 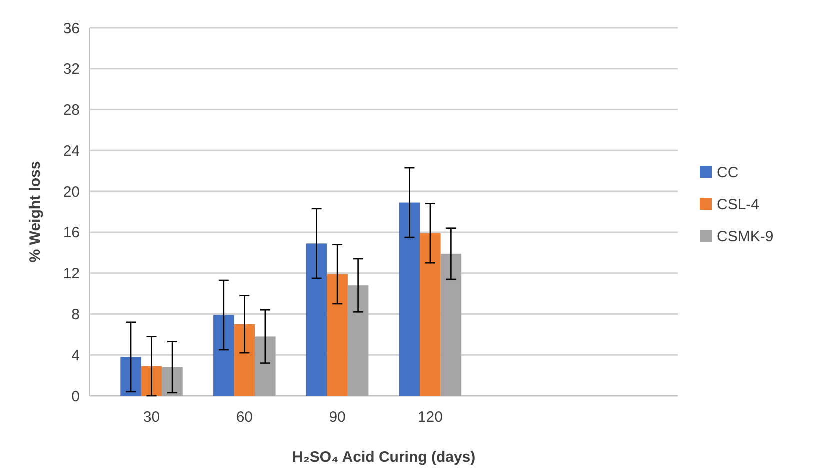 What do you see at coordinates (728, 173) in the screenshot?
I see `legend-label: CC` at bounding box center [728, 173].